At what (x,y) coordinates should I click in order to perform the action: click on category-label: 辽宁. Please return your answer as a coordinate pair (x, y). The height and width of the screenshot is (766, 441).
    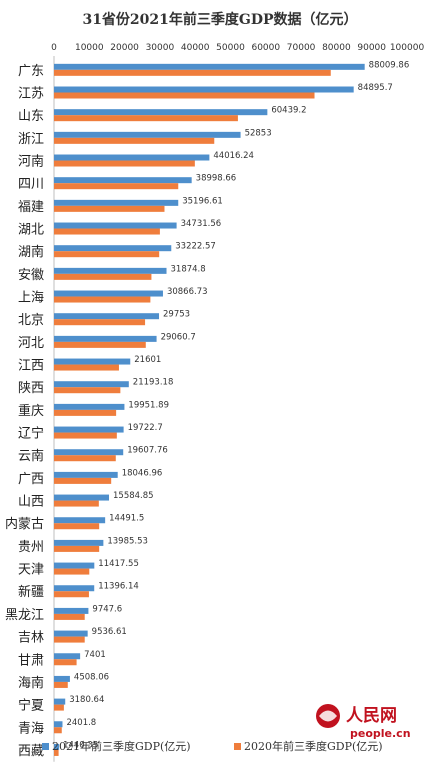
    Looking at the image, I should click on (31, 434).